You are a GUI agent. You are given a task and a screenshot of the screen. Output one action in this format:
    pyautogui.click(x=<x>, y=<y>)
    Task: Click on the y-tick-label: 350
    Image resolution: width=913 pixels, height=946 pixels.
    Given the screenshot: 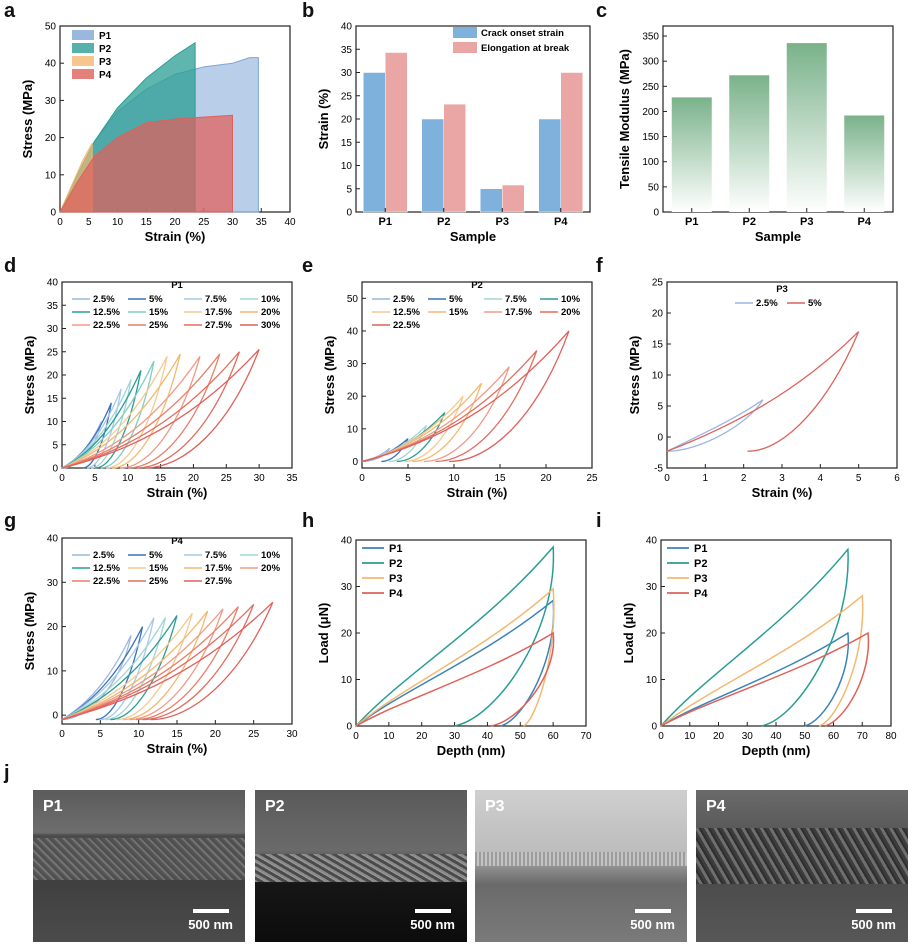 What is the action you would take?
    pyautogui.click(x=650, y=37)
    